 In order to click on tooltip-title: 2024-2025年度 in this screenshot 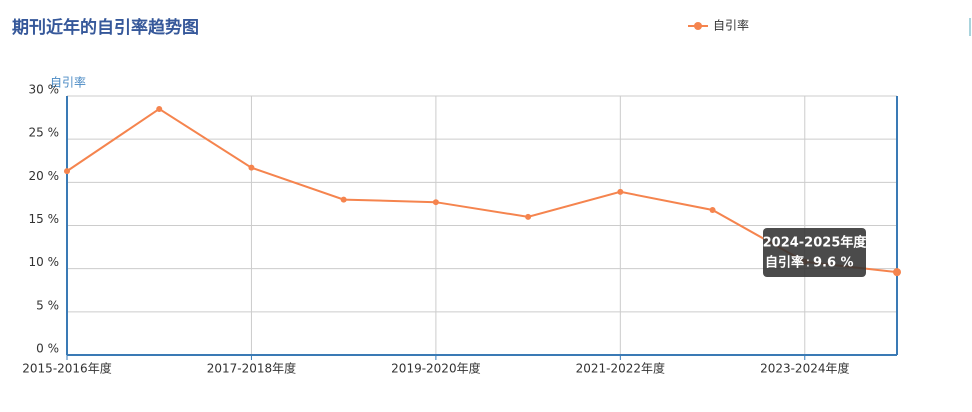, I will do `click(815, 243)`.